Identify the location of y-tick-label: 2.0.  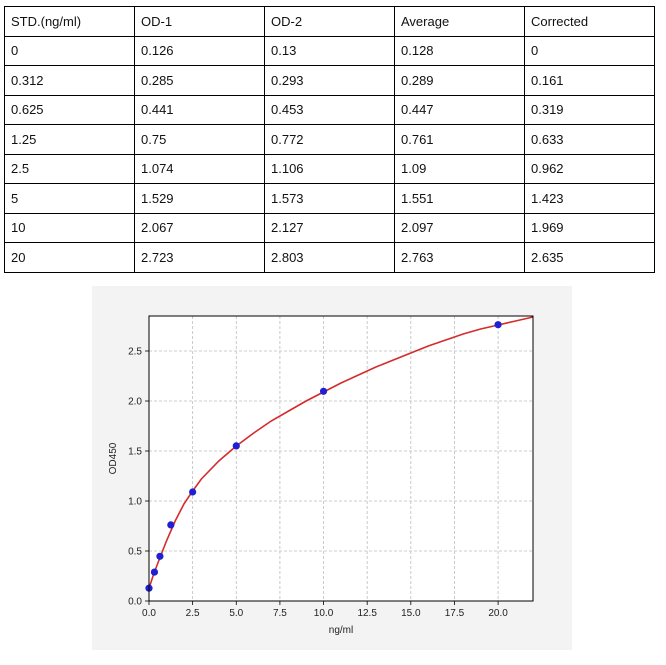
(135, 402).